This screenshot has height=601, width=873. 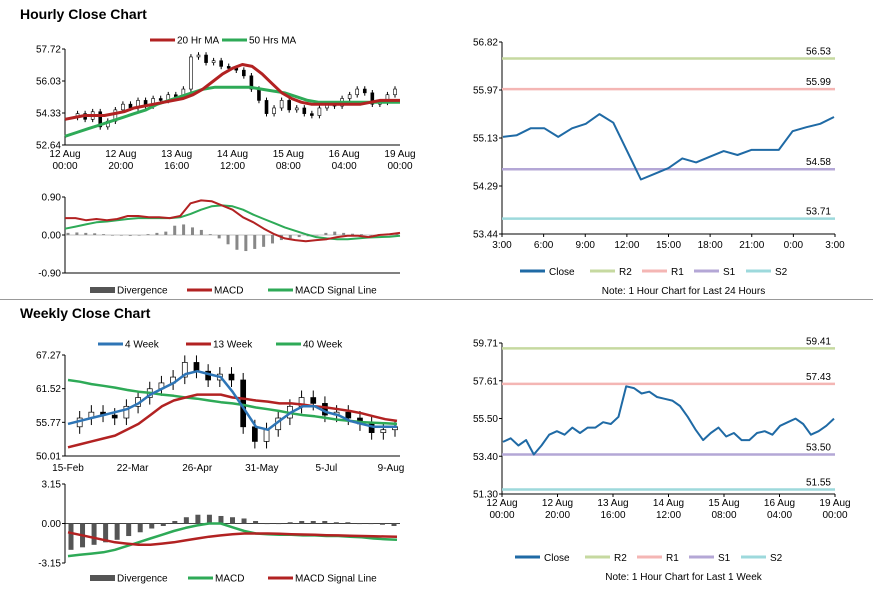 What do you see at coordinates (229, 579) in the screenshot?
I see `weekly-macd-legend-macd-label: MACD` at bounding box center [229, 579].